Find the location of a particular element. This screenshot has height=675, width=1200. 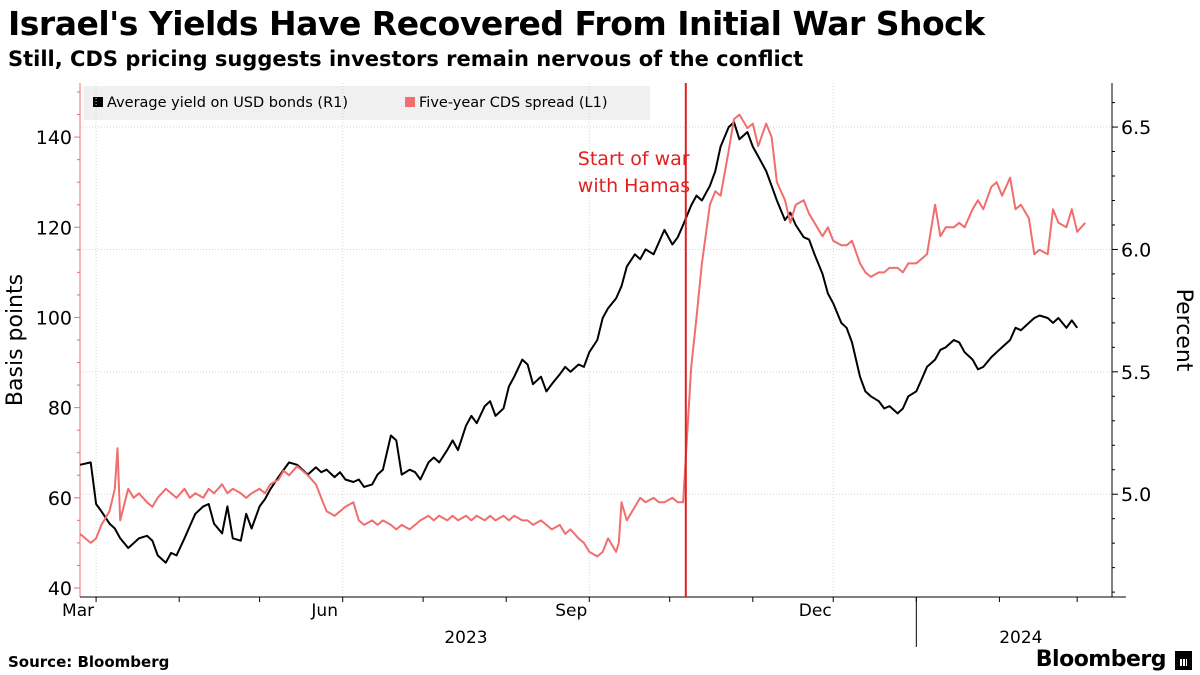

x-year-label: 2023 is located at coordinates (465, 638).